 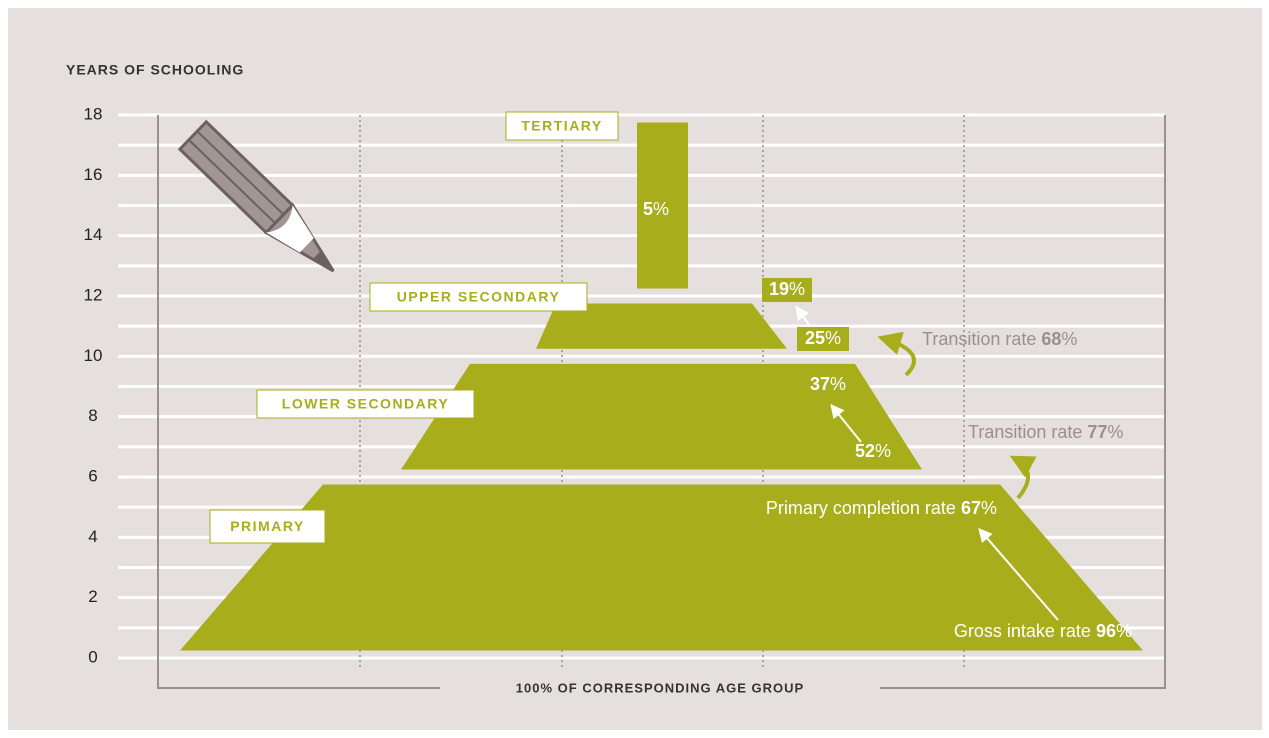 What do you see at coordinates (1106, 631) in the screenshot?
I see `rate-value: 96` at bounding box center [1106, 631].